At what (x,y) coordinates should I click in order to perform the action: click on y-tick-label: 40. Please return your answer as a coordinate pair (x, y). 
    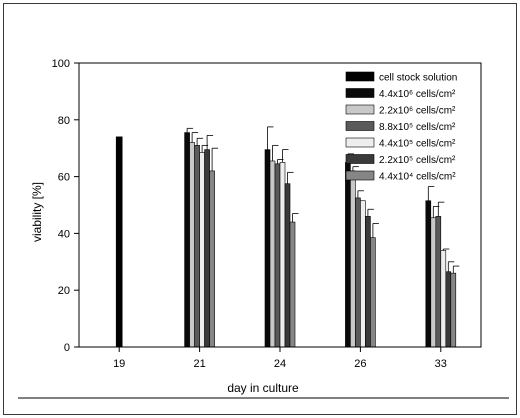
    Looking at the image, I should click on (64, 234).